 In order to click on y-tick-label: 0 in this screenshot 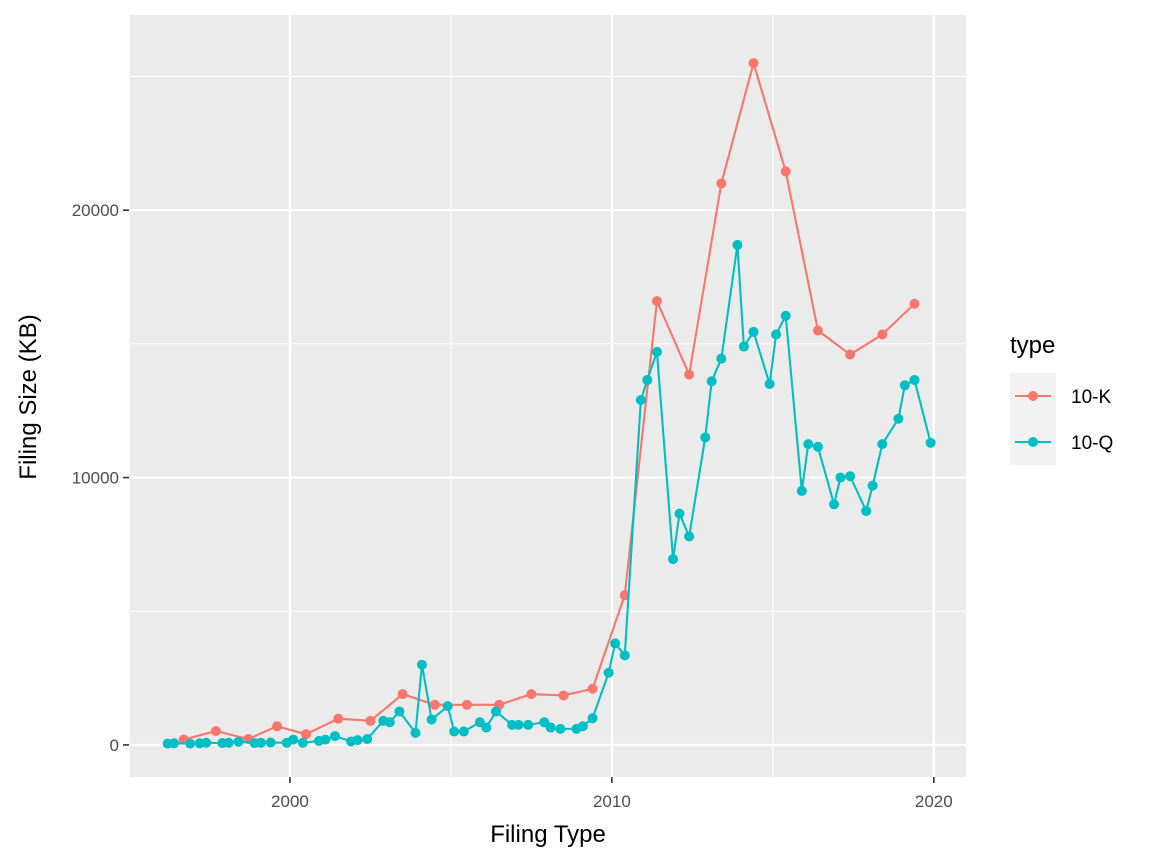, I will do `click(114, 745)`.